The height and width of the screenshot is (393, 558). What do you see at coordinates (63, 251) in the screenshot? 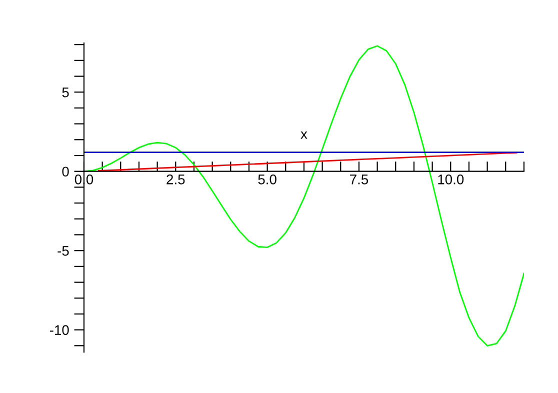
I see `y-tick-label: -5` at bounding box center [63, 251].